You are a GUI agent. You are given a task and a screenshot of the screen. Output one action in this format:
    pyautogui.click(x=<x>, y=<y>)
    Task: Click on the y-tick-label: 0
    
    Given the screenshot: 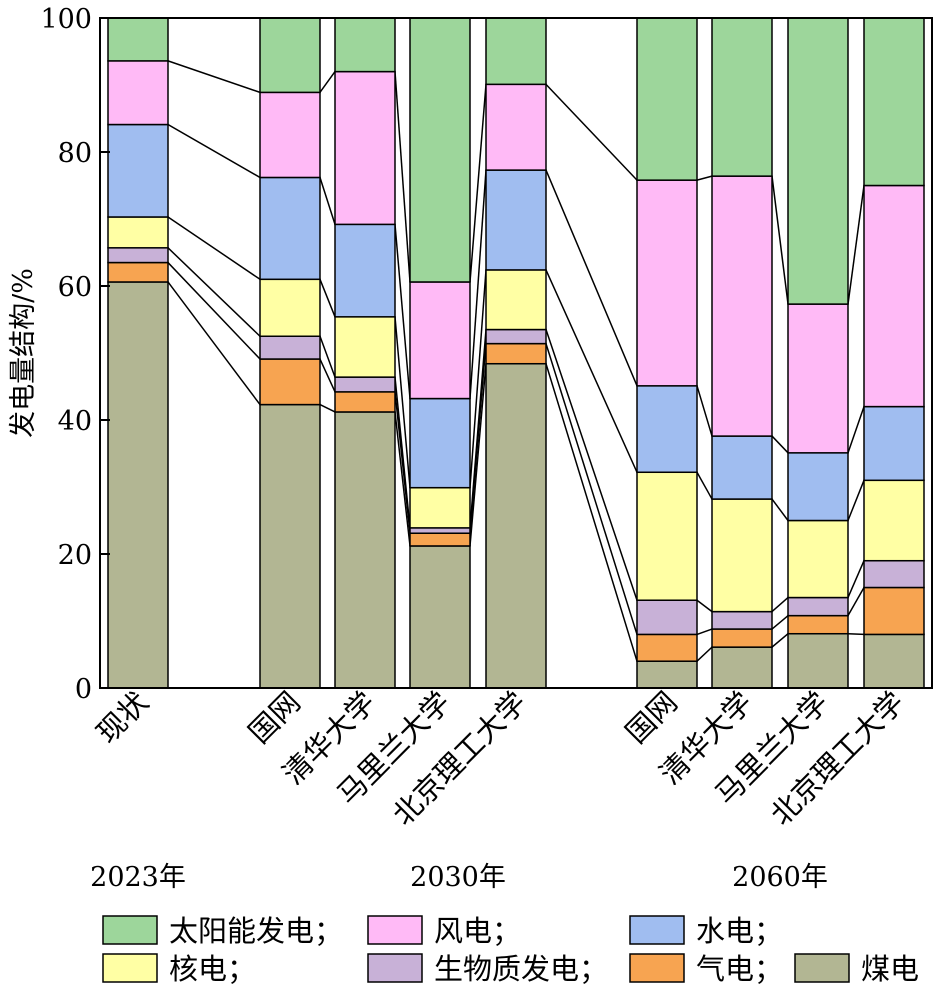 What is the action you would take?
    pyautogui.click(x=83, y=689)
    